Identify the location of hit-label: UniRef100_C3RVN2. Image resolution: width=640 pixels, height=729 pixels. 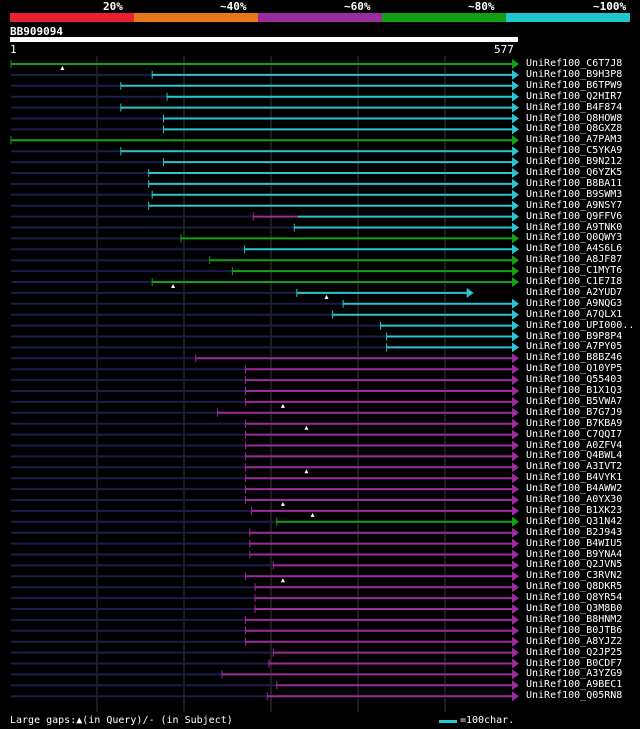
(574, 576).